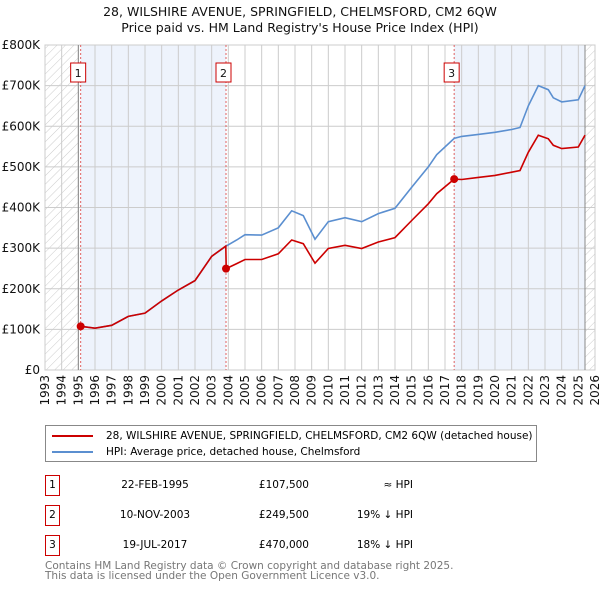 This screenshot has width=600, height=590. I want to click on x-tick-label: 2007, so click(278, 390).